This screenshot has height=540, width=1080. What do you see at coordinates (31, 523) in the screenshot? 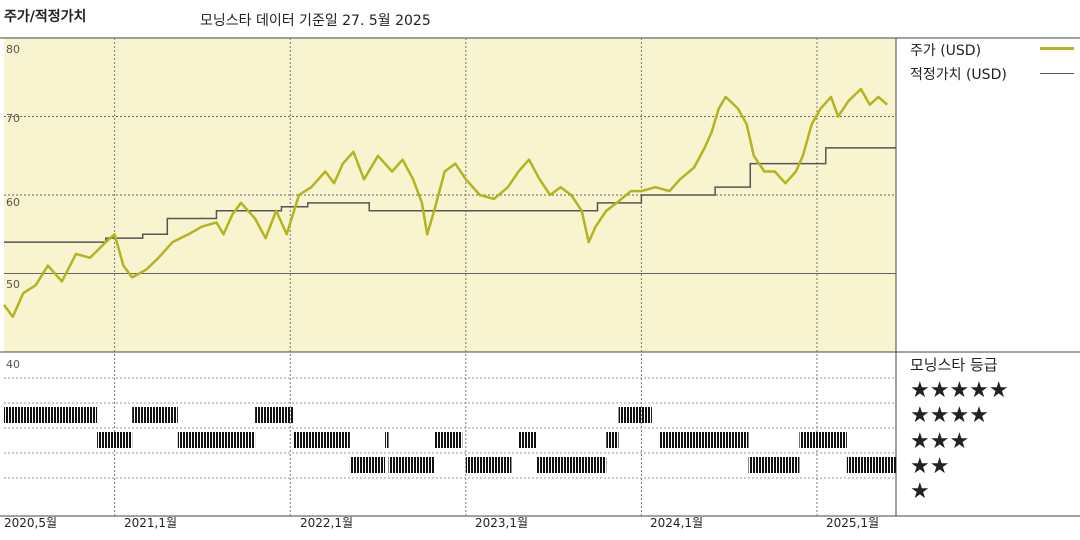
I see `x-tick-label: 2020,5월` at bounding box center [31, 523].